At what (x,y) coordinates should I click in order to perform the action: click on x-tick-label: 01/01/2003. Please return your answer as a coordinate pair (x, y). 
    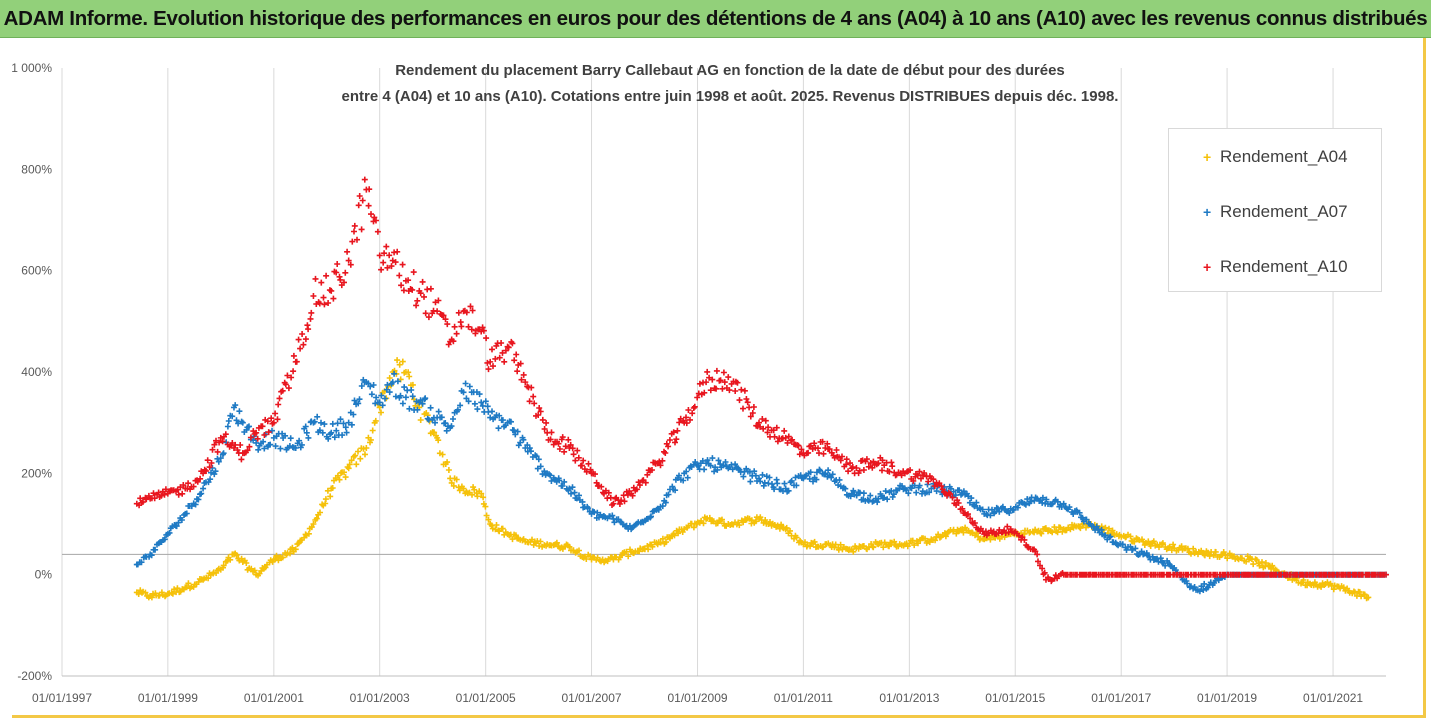
    Looking at the image, I should click on (380, 698).